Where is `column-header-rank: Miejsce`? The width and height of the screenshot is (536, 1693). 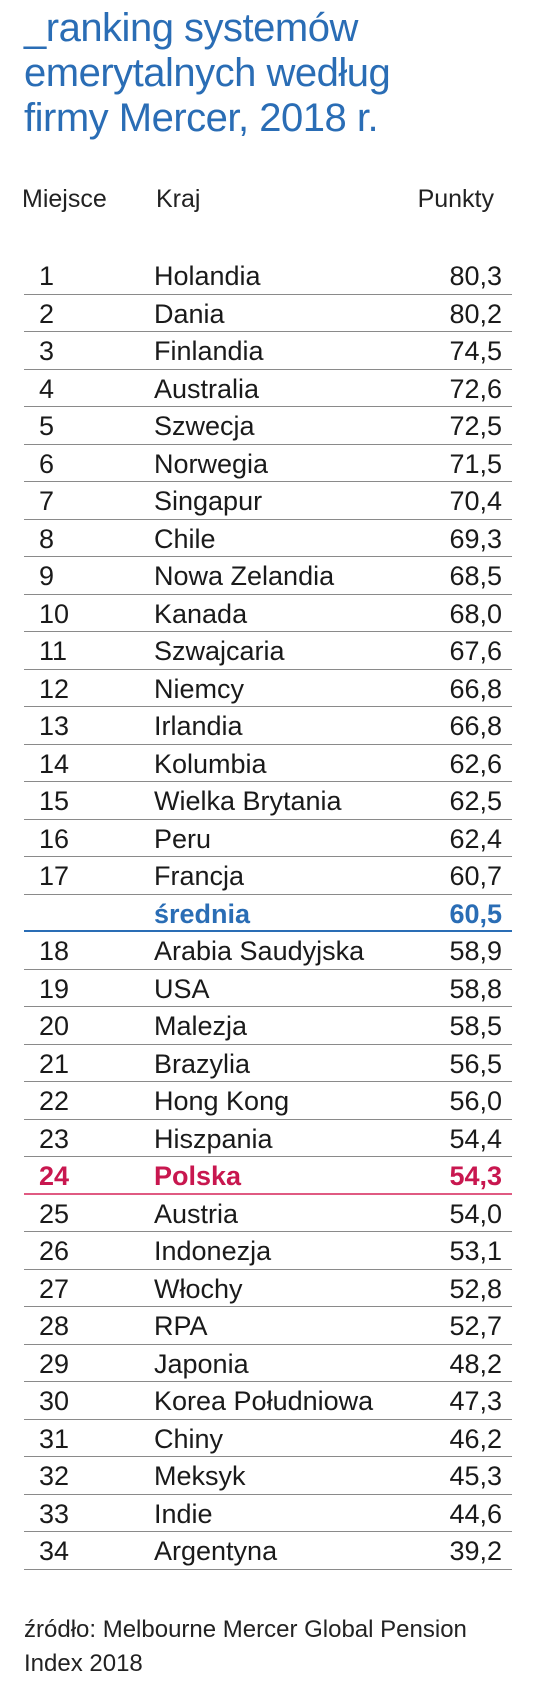
column-header-rank: Miejsce is located at coordinates (64, 199).